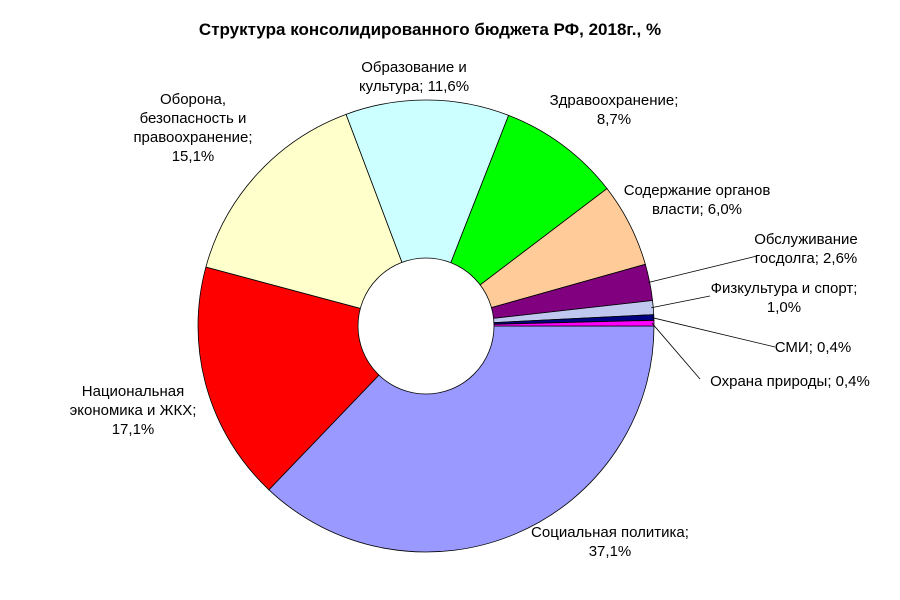 This screenshot has width=900, height=600. I want to click on data-label-3-line-1: Оборона,, so click(193, 99).